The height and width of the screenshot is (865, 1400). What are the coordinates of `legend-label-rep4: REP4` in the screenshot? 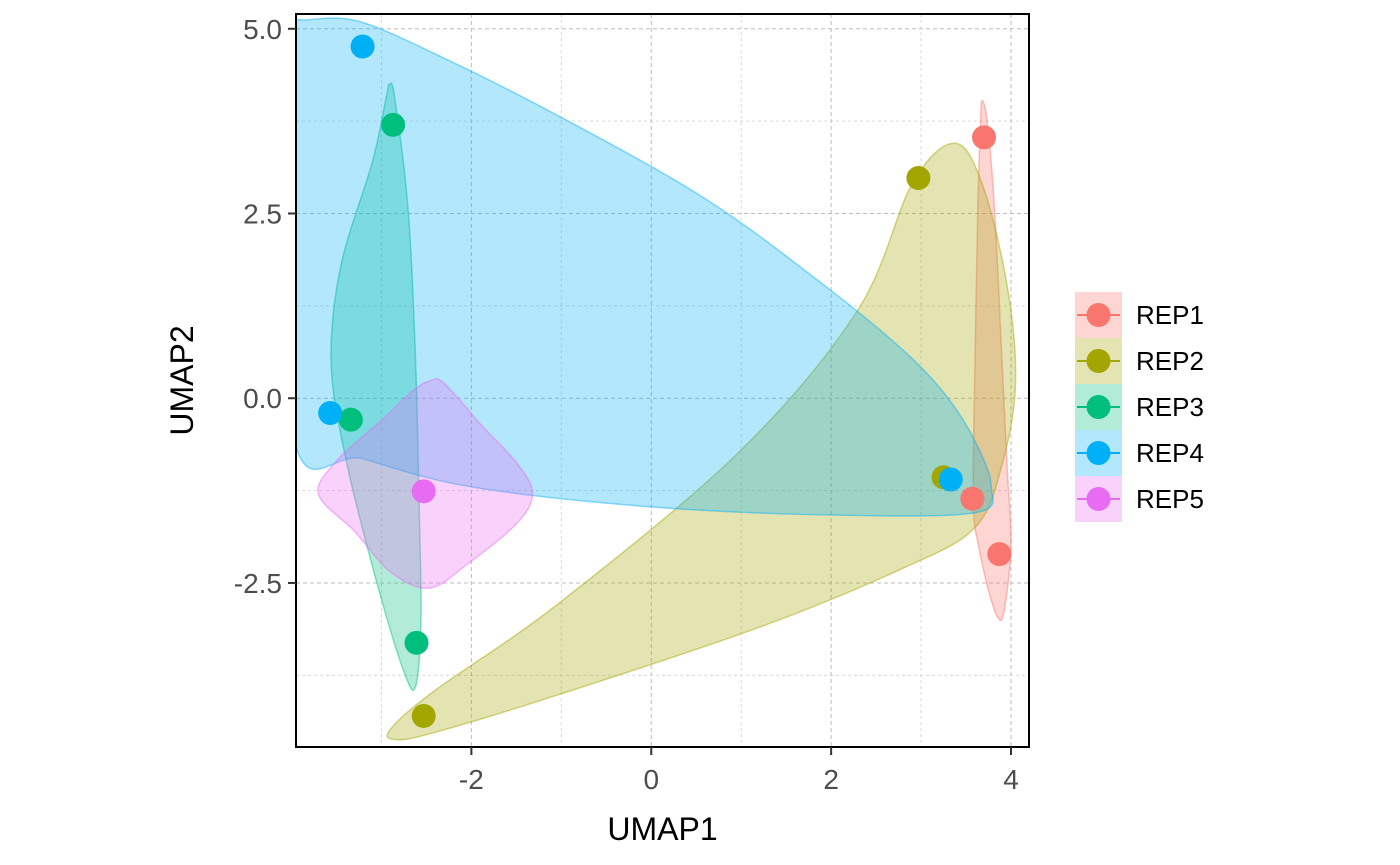 It's located at (1170, 453).